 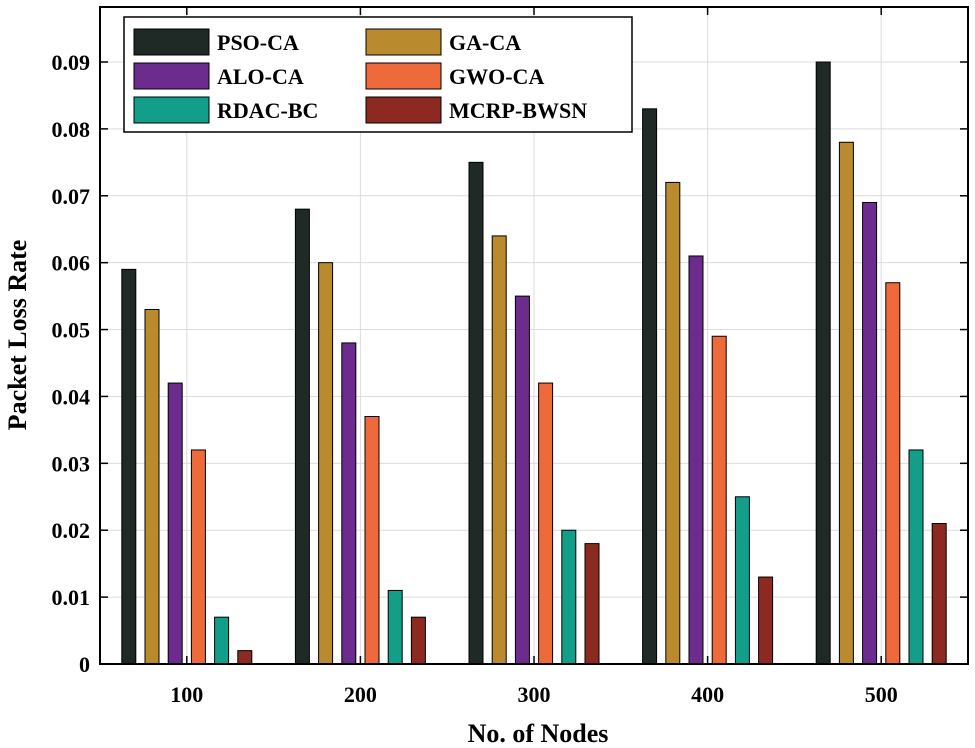 What do you see at coordinates (881, 694) in the screenshot?
I see `x-tick-label: 500` at bounding box center [881, 694].